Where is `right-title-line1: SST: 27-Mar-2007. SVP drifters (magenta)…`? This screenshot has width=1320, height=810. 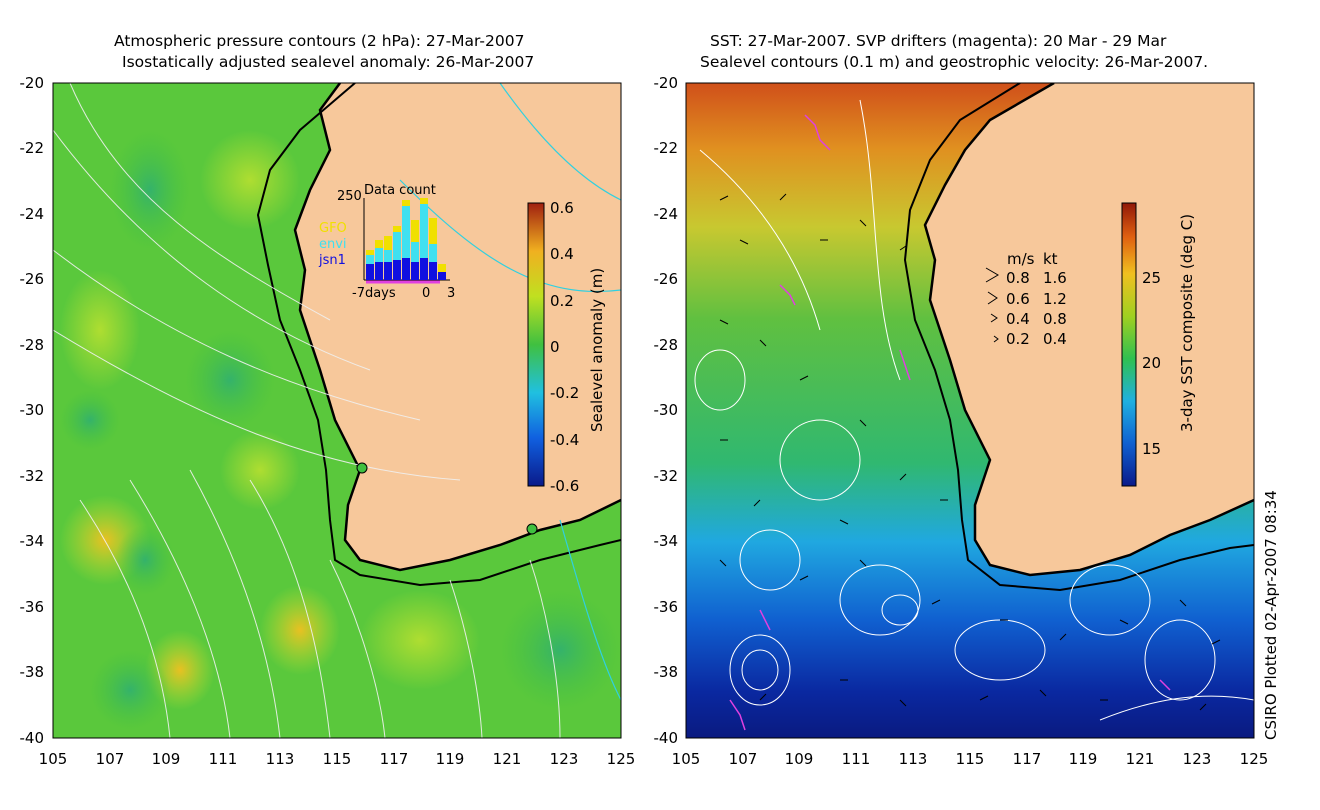
right-title-line1: SST: 27-Mar-2007. SVP drifters (magenta)… is located at coordinates (938, 41).